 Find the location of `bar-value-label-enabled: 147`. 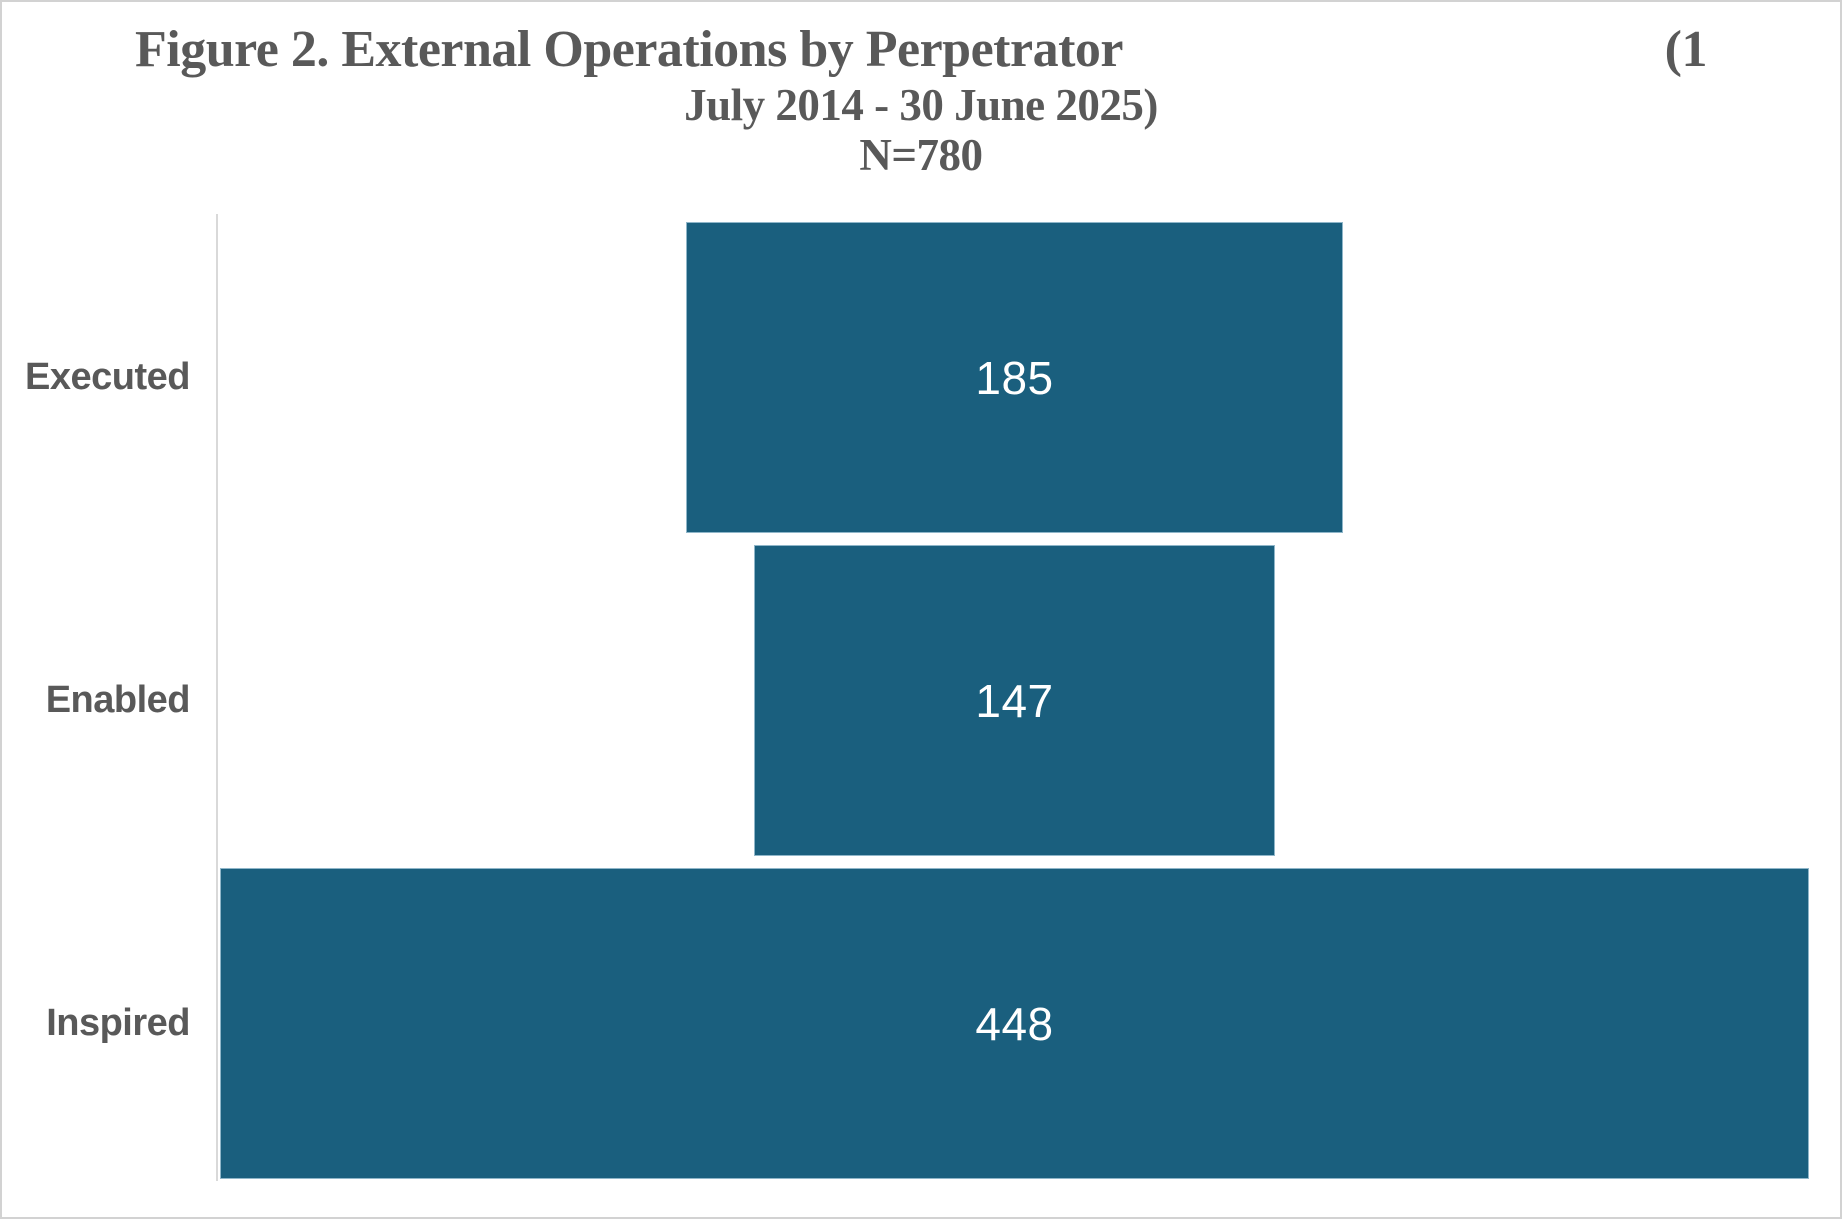

bar-value-label-enabled: 147 is located at coordinates (1014, 700).